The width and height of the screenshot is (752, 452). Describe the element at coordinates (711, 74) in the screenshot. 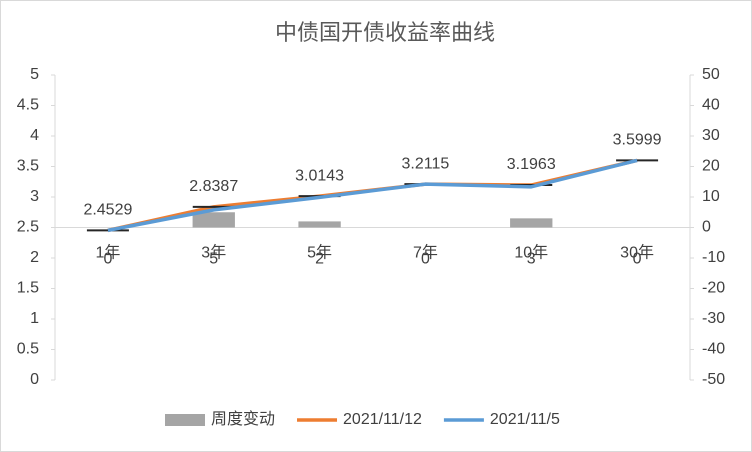

I see `y2-tick-label: 50` at that location.